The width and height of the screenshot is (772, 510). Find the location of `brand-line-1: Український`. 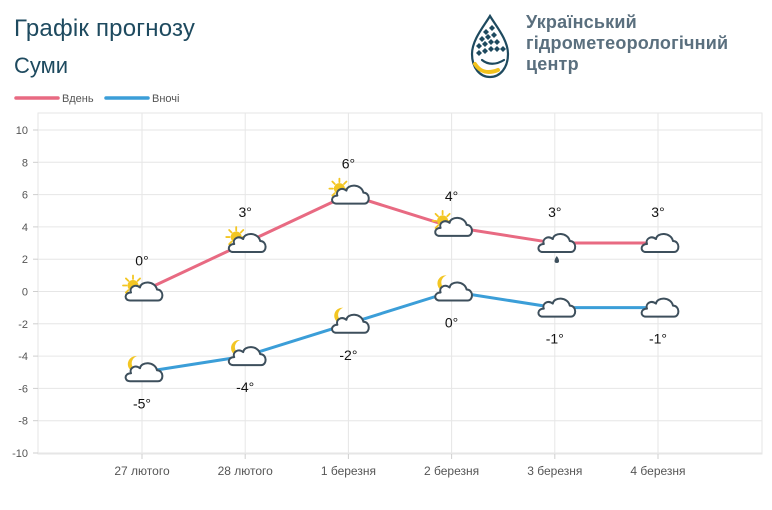

brand-line-1: Український is located at coordinates (581, 22).